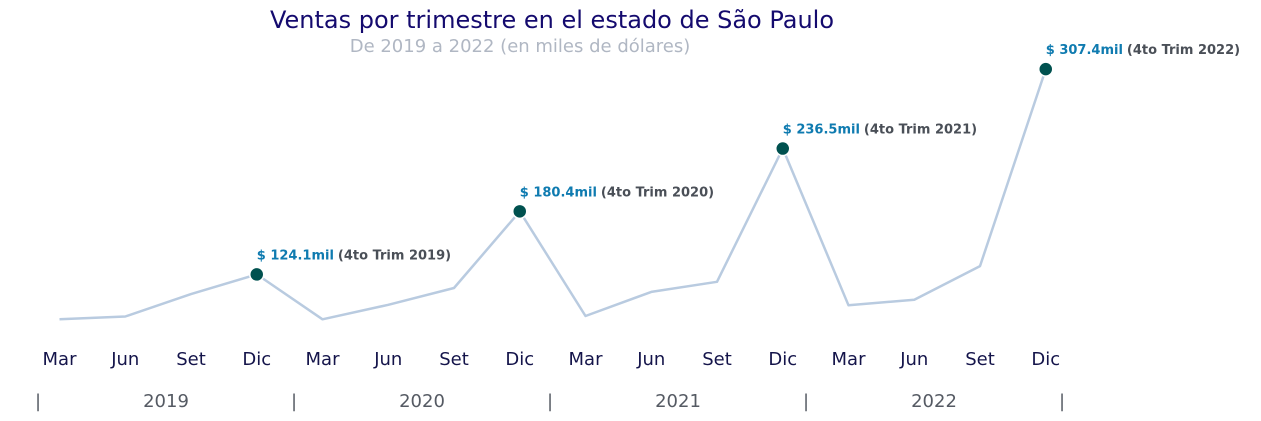  Describe the element at coordinates (920, 130) in the screenshot. I see `data-label-period: (4to Trim 2021)` at that location.